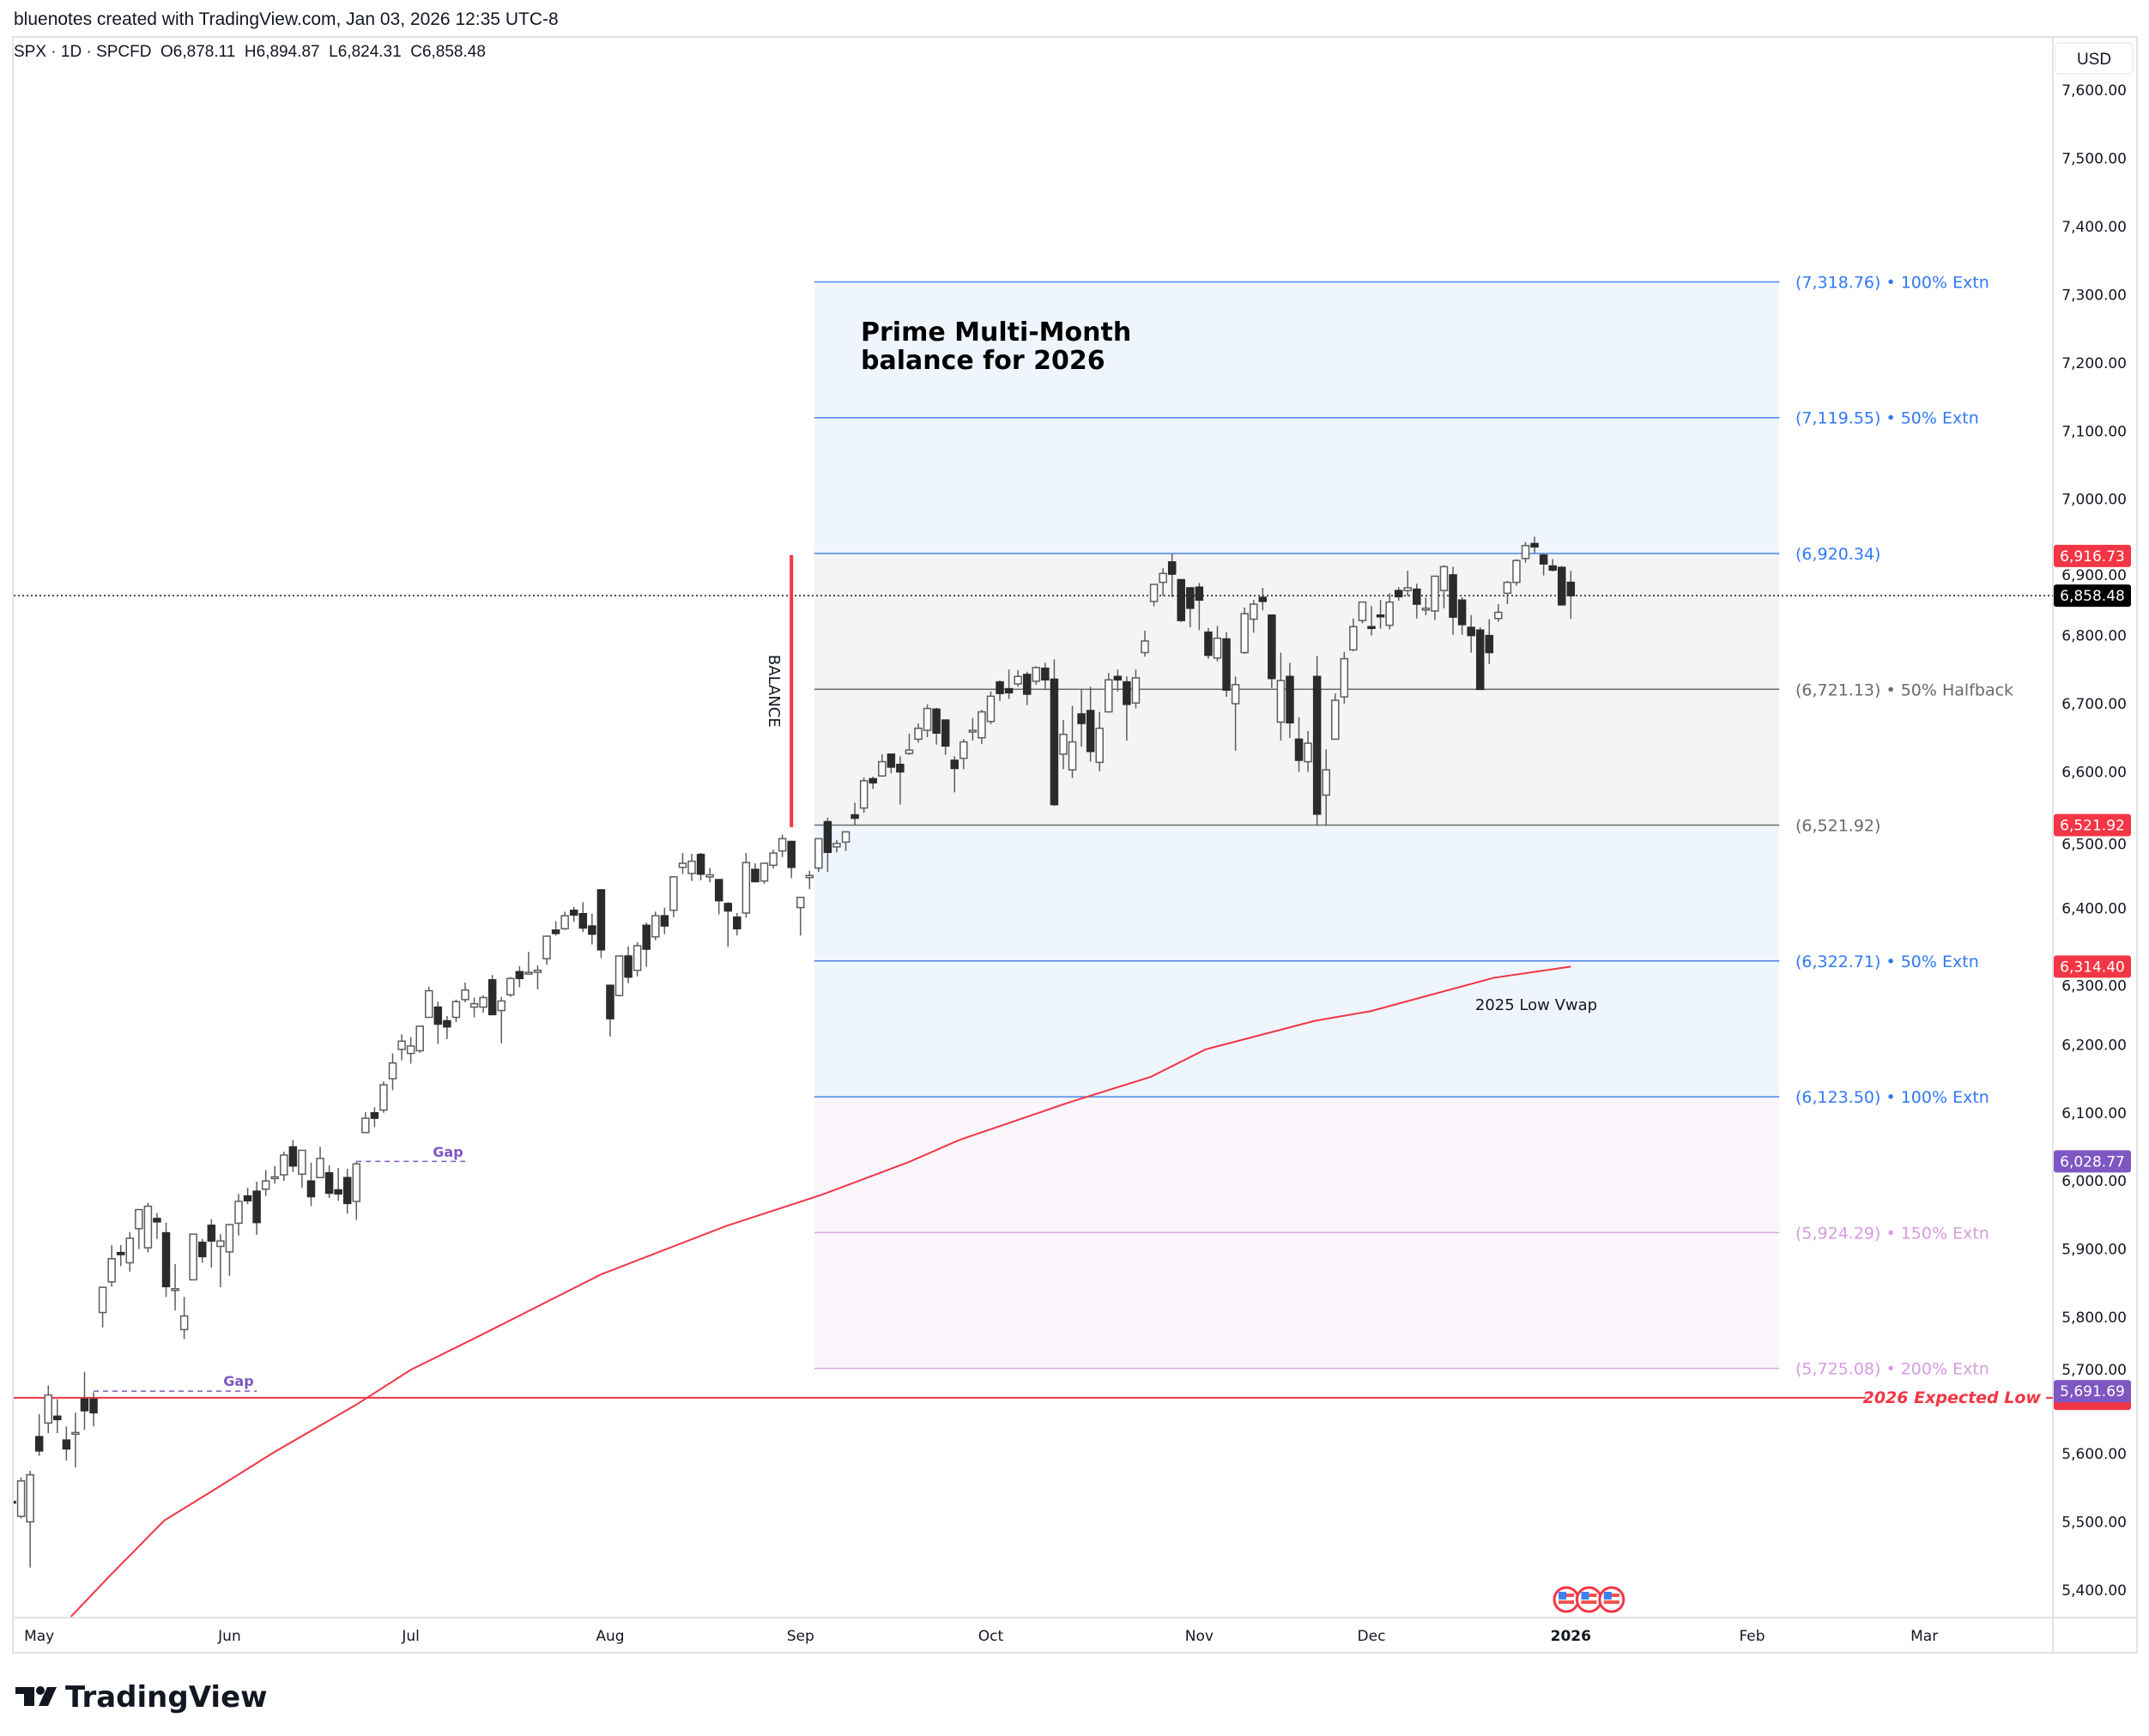 Image resolution: width=2149 pixels, height=1736 pixels. I want to click on time-axis: May Jun Jul Aug Sep Oct Nov Dec 2026 Feb Mar, so click(981, 1636).